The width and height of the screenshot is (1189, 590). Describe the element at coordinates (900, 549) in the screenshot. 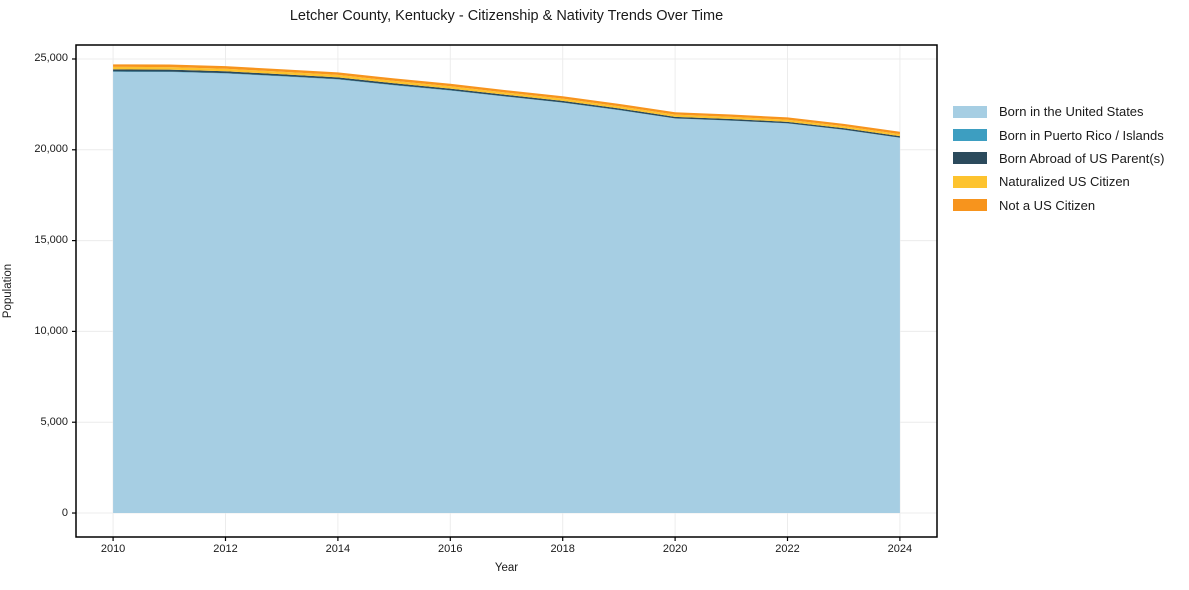

I see `x-tick-label: 2024` at that location.